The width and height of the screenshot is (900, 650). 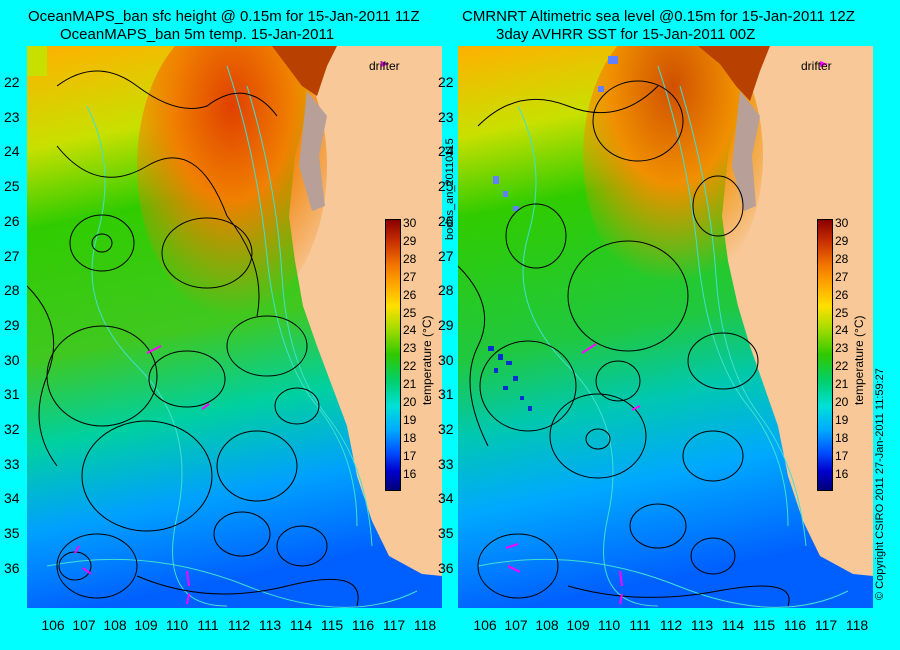 What do you see at coordinates (816, 66) in the screenshot?
I see `right-drifter-label: drifter` at bounding box center [816, 66].